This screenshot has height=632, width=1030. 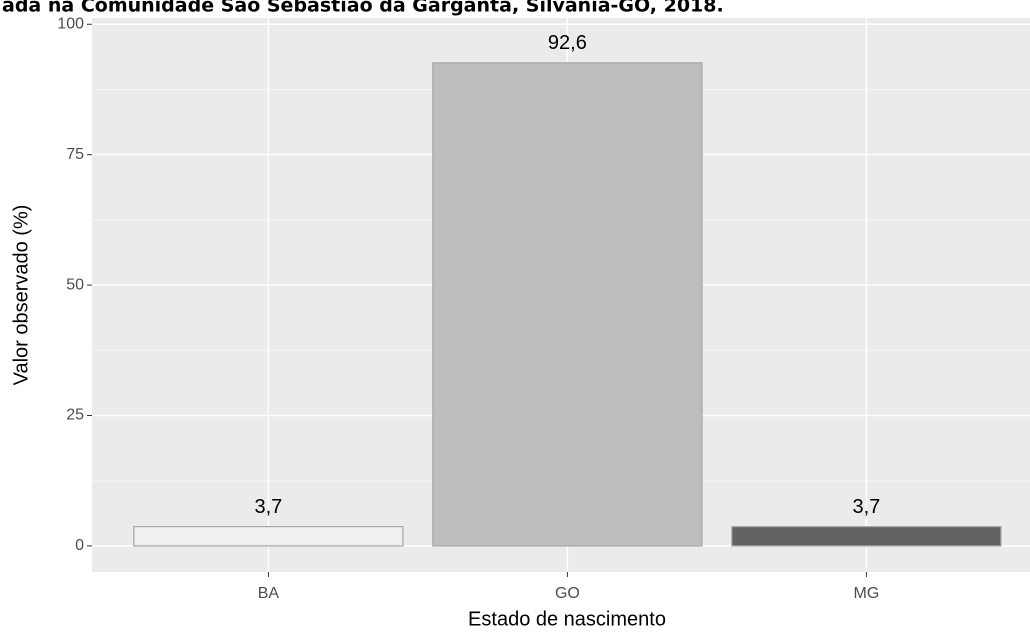 I want to click on y-tick-label: 75, so click(x=75, y=154).